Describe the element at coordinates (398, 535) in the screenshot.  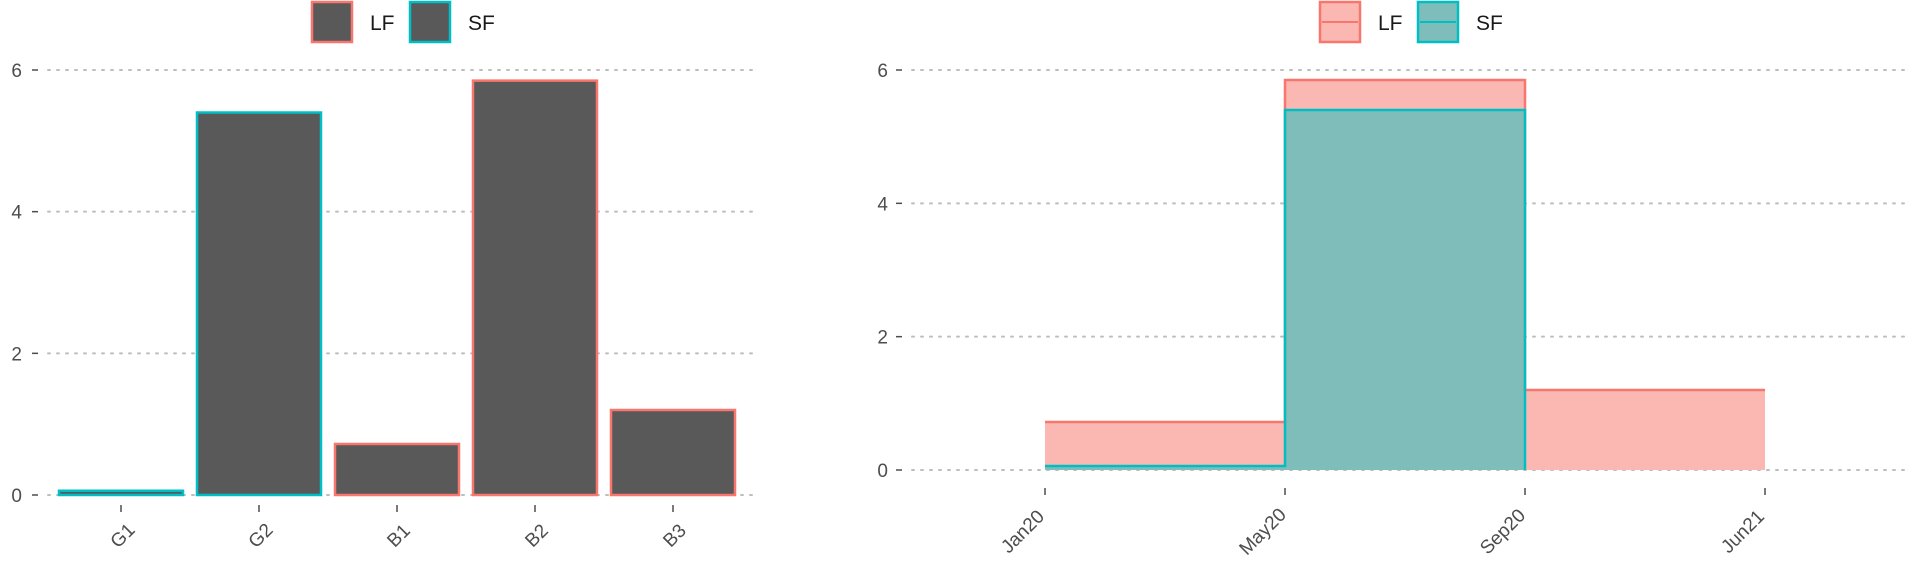
I see `x-tick-label: B1` at that location.